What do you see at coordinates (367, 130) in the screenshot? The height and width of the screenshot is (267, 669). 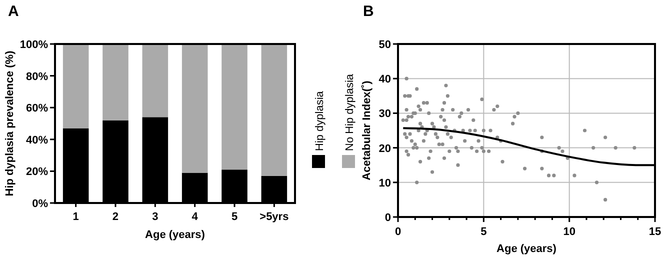 I see `y-axis-title: Acetabular Index(˚)` at bounding box center [367, 130].